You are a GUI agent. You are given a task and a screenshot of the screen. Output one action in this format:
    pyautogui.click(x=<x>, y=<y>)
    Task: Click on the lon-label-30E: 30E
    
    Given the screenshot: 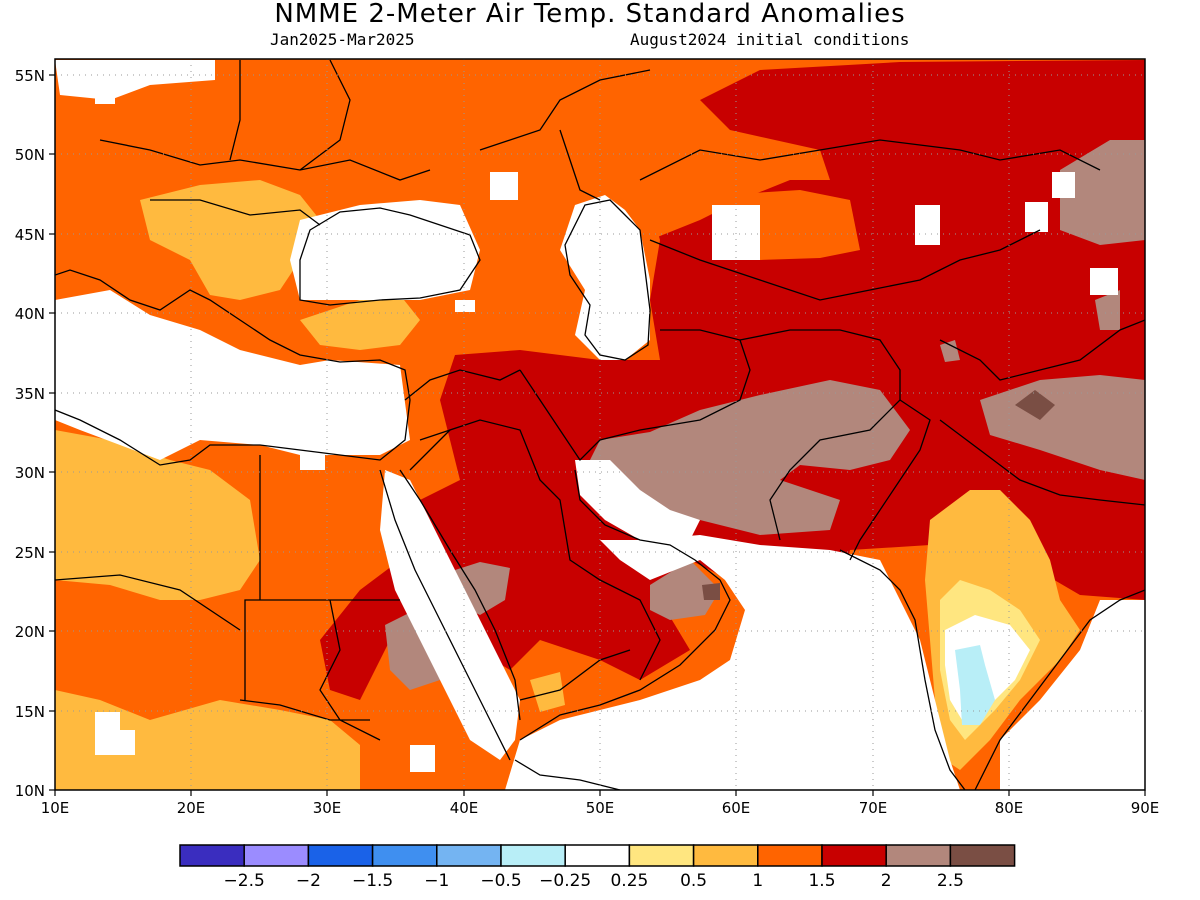 What is the action you would take?
    pyautogui.click(x=327, y=808)
    